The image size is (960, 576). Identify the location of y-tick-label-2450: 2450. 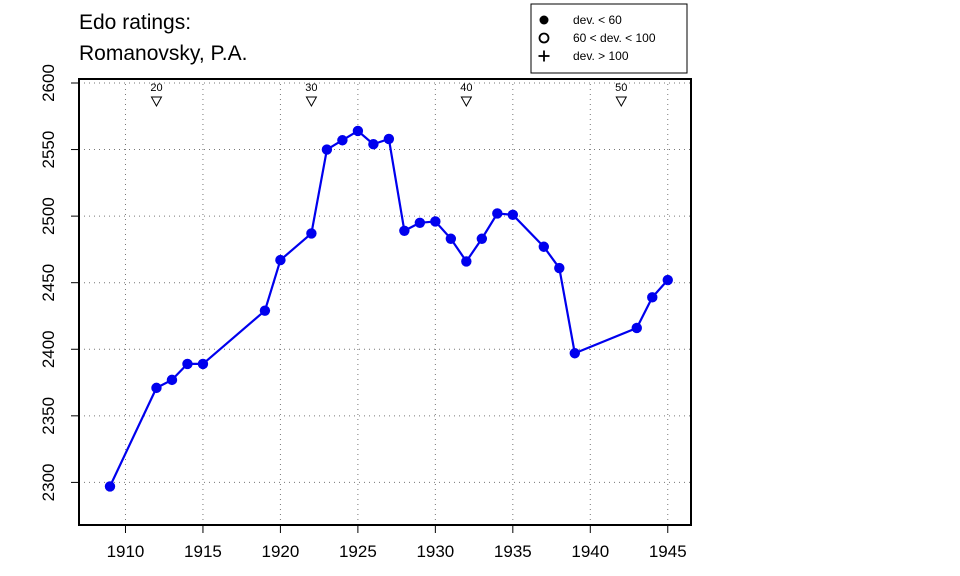
(48, 283).